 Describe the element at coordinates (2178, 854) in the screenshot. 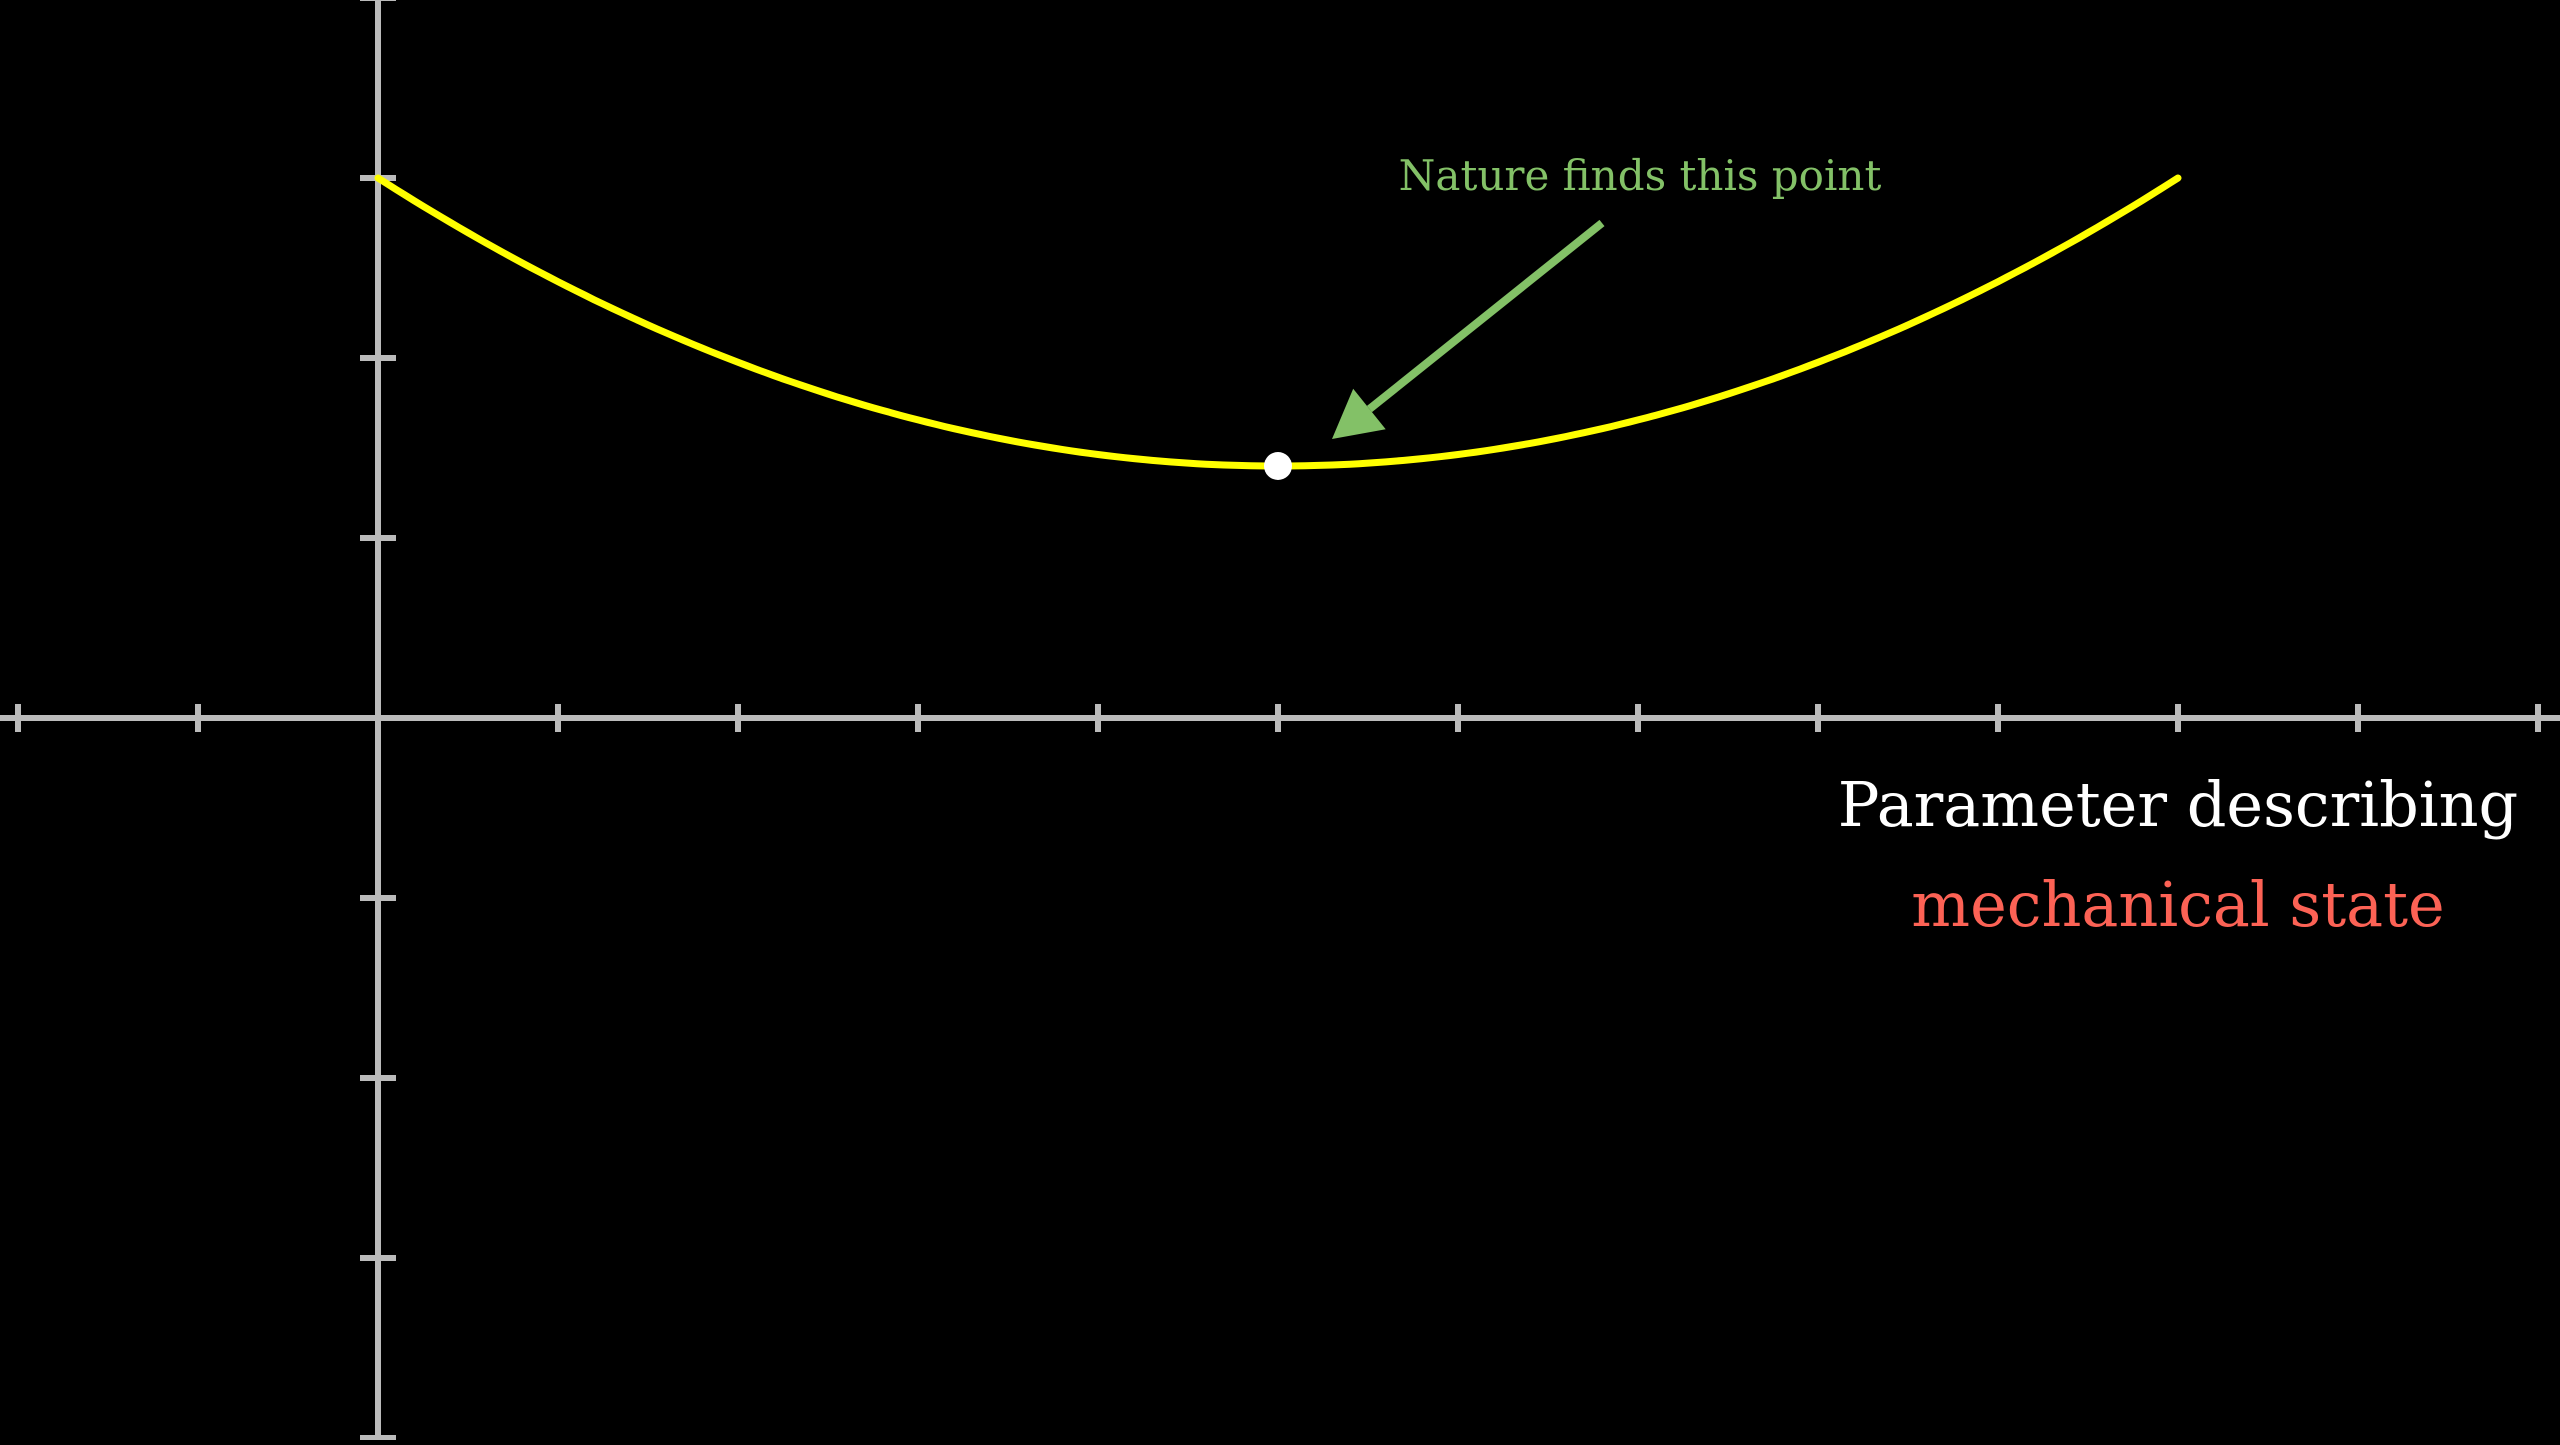

I see `axis-caption: Parameter describing mechanical state` at that location.